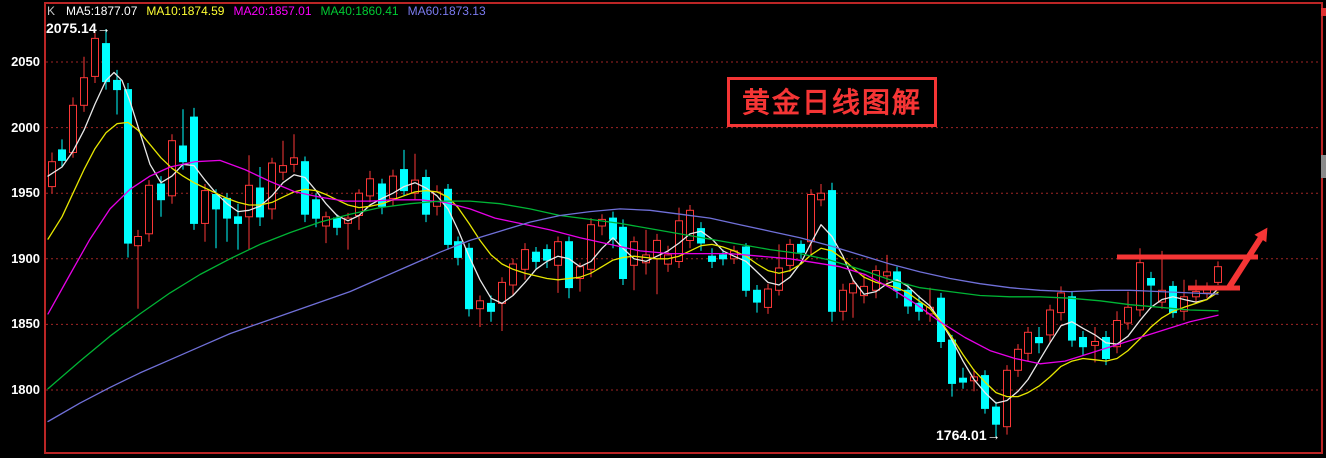 This screenshot has height=458, width=1326. Describe the element at coordinates (25, 389) in the screenshot. I see `y-axis-label: 1800` at that location.